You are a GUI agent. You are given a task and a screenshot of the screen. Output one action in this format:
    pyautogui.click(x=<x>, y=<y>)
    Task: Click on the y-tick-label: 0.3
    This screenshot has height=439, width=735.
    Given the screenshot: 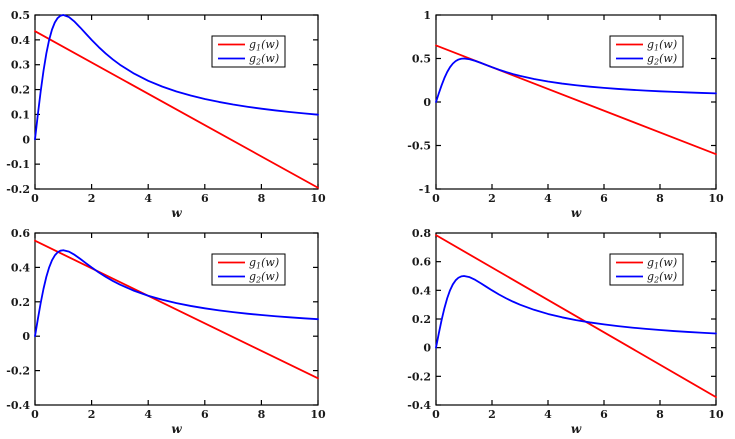 What is the action you would take?
    pyautogui.click(x=20, y=65)
    